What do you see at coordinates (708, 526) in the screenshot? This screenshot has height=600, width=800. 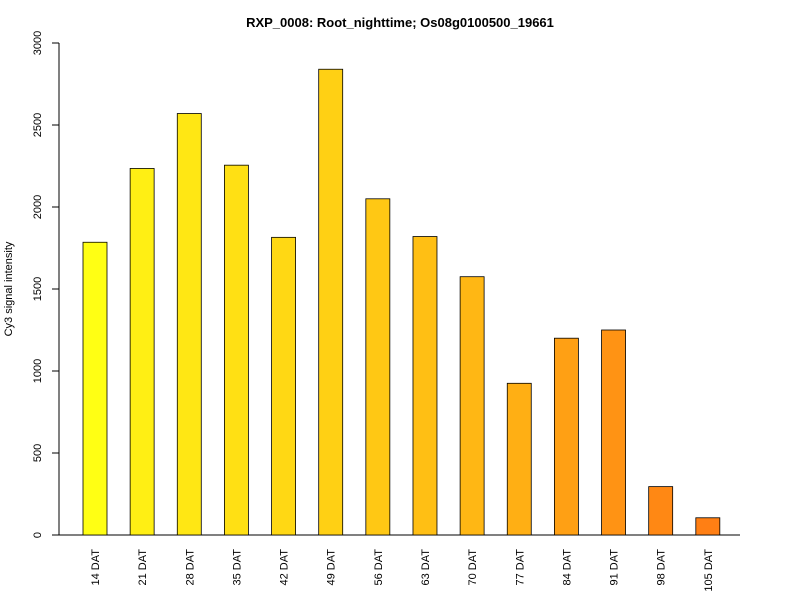 I see `bar-105-dat` at bounding box center [708, 526].